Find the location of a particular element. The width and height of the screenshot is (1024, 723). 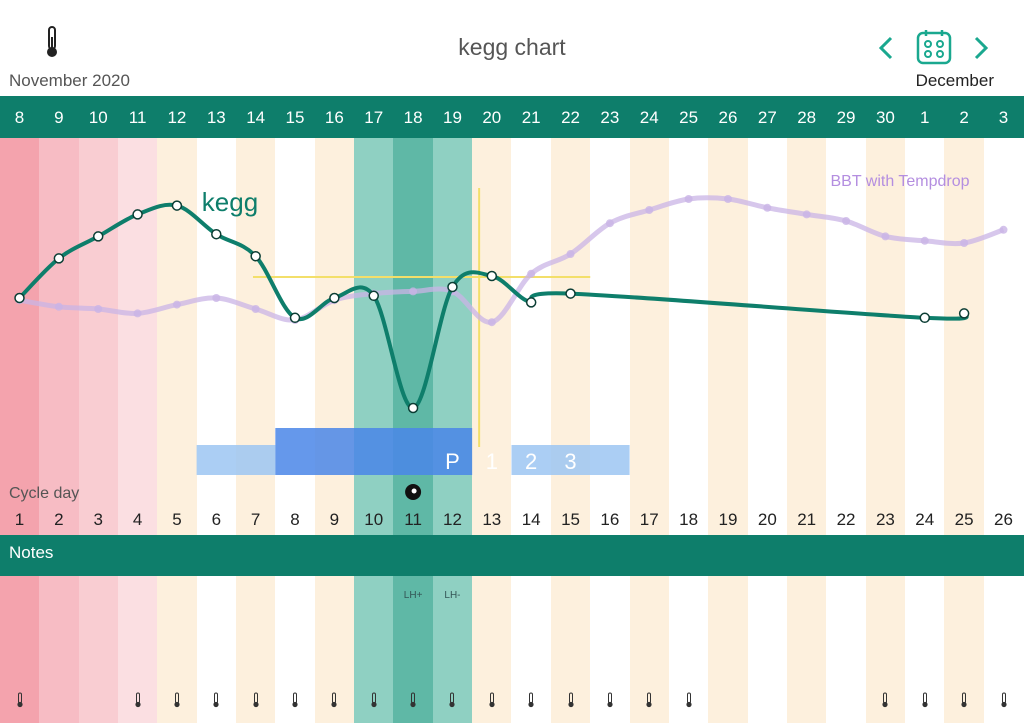

date-label: 11 is located at coordinates (137, 117).